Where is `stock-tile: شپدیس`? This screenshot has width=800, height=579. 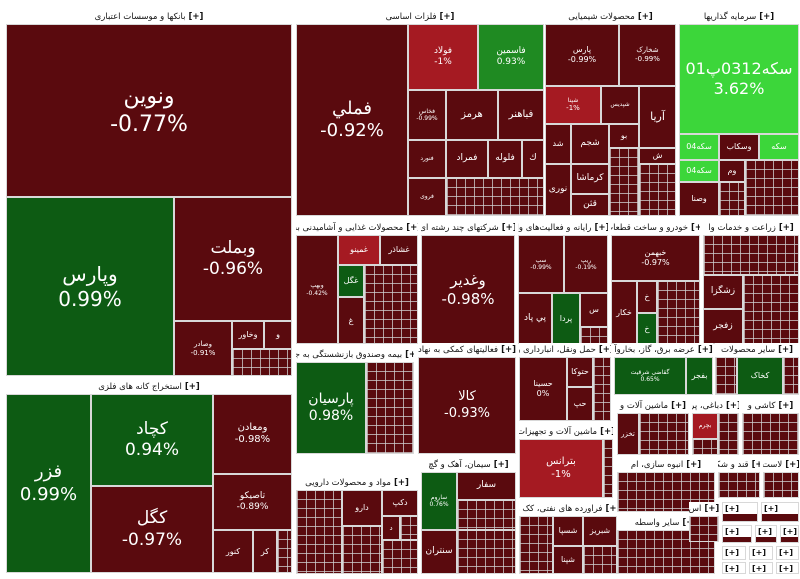
stock-tile: شپدیس is located at coordinates (620, 105).